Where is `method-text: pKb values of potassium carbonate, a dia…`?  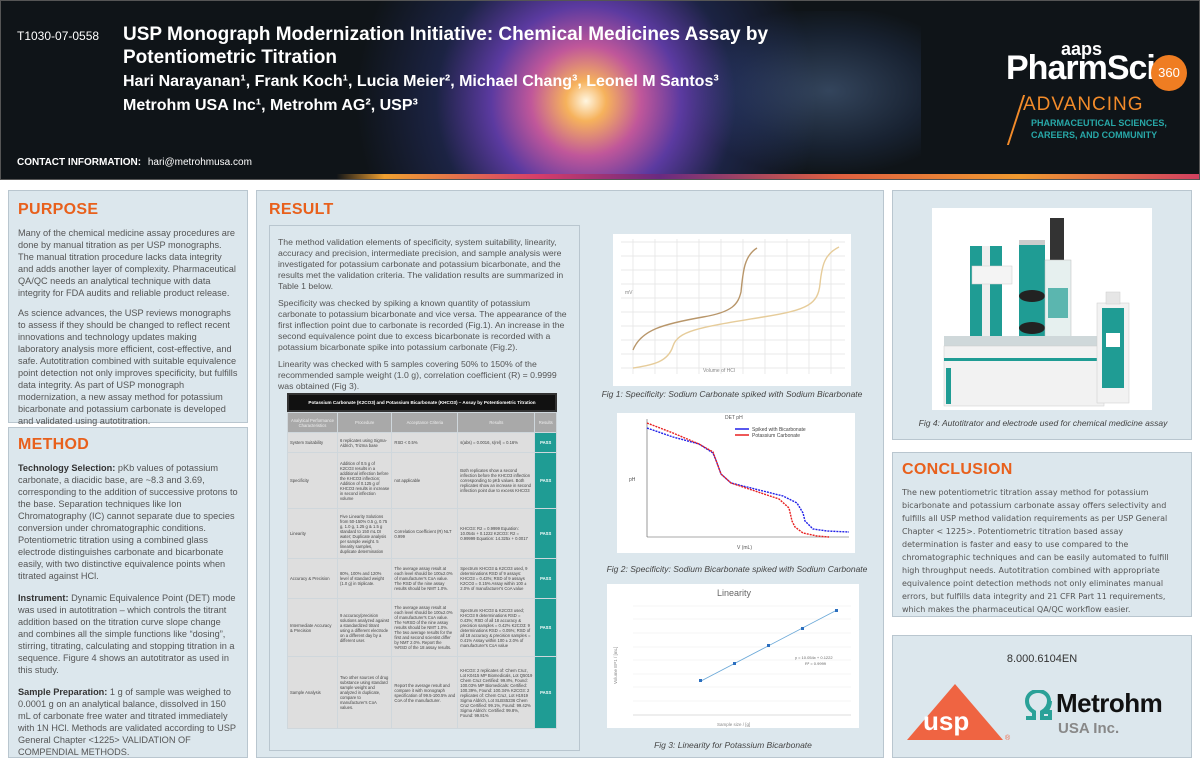 method-text: pKb values of potassium carbonate, a dia… is located at coordinates (128, 522).